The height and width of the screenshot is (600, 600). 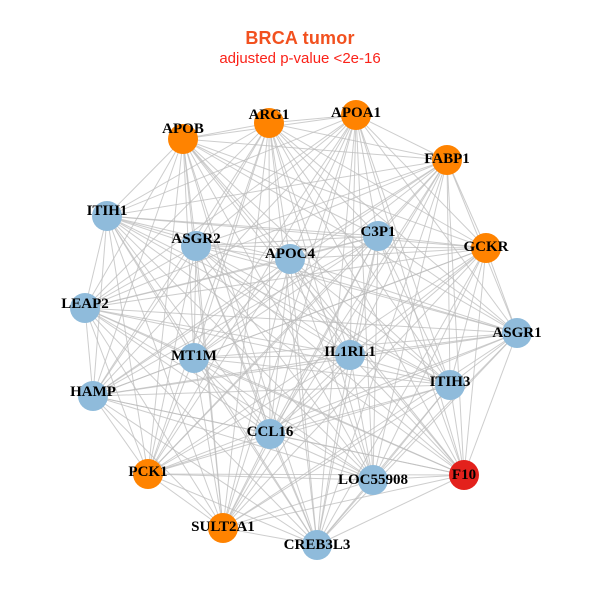 What do you see at coordinates (317, 545) in the screenshot?
I see `node-circle-CREB3L3` at bounding box center [317, 545].